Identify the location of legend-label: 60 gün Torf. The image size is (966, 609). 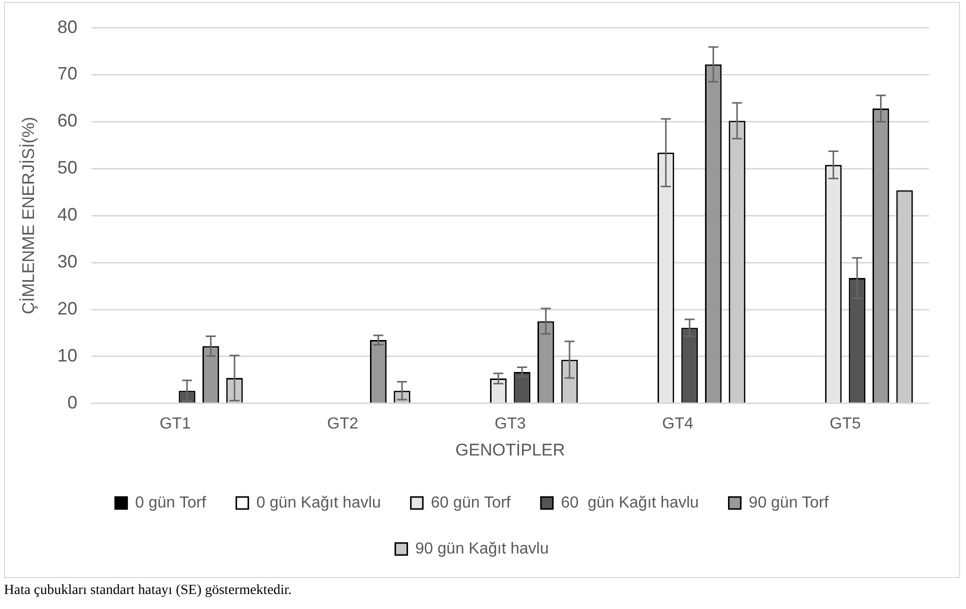
(471, 503).